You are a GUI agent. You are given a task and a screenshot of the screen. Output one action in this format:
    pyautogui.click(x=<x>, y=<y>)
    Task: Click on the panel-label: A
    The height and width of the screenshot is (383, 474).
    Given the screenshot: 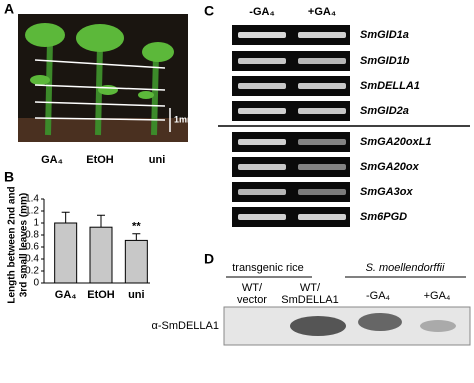 What is the action you would take?
    pyautogui.click(x=9, y=9)
    